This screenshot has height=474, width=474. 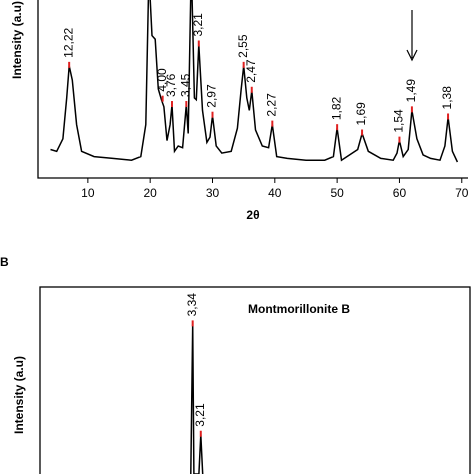 What do you see at coordinates (400, 193) in the screenshot?
I see `x-tick-label: 60` at bounding box center [400, 193].